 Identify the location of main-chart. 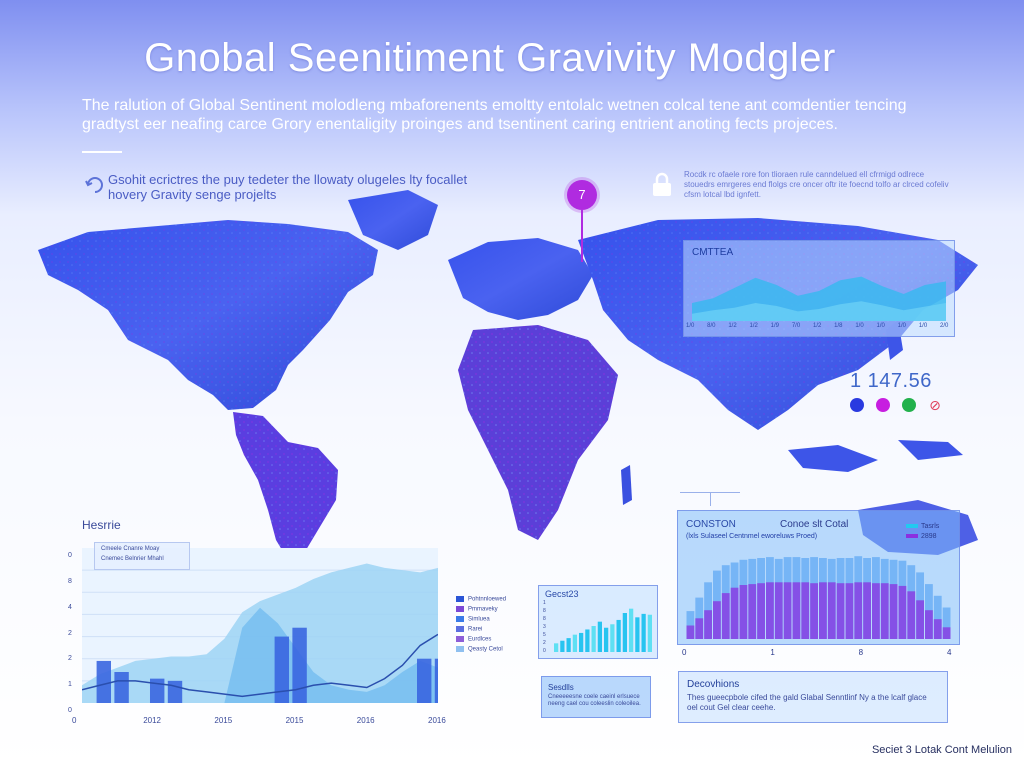
(260, 625).